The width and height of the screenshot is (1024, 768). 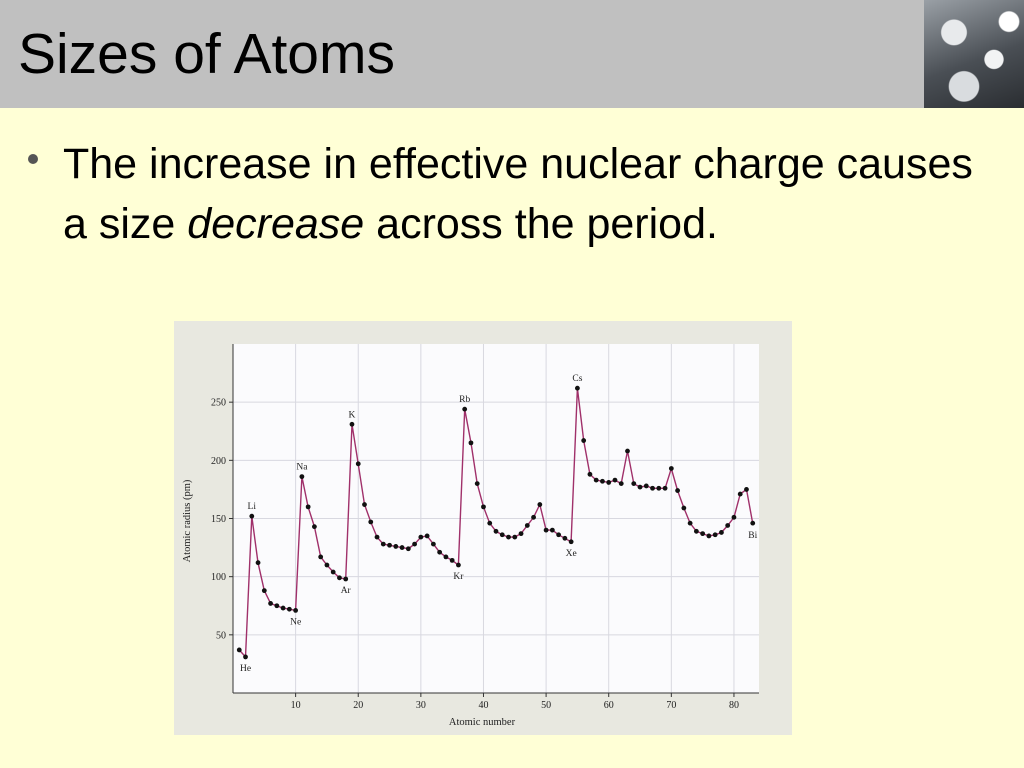 What do you see at coordinates (464, 400) in the screenshot?
I see `element-label: Rb` at bounding box center [464, 400].